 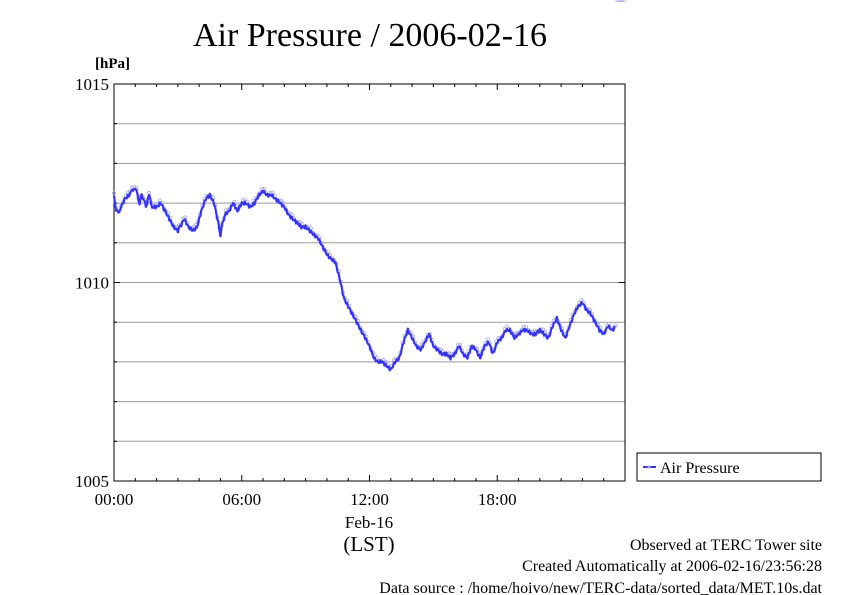 What do you see at coordinates (241, 499) in the screenshot?
I see `x-tick-label: 06:00` at bounding box center [241, 499].